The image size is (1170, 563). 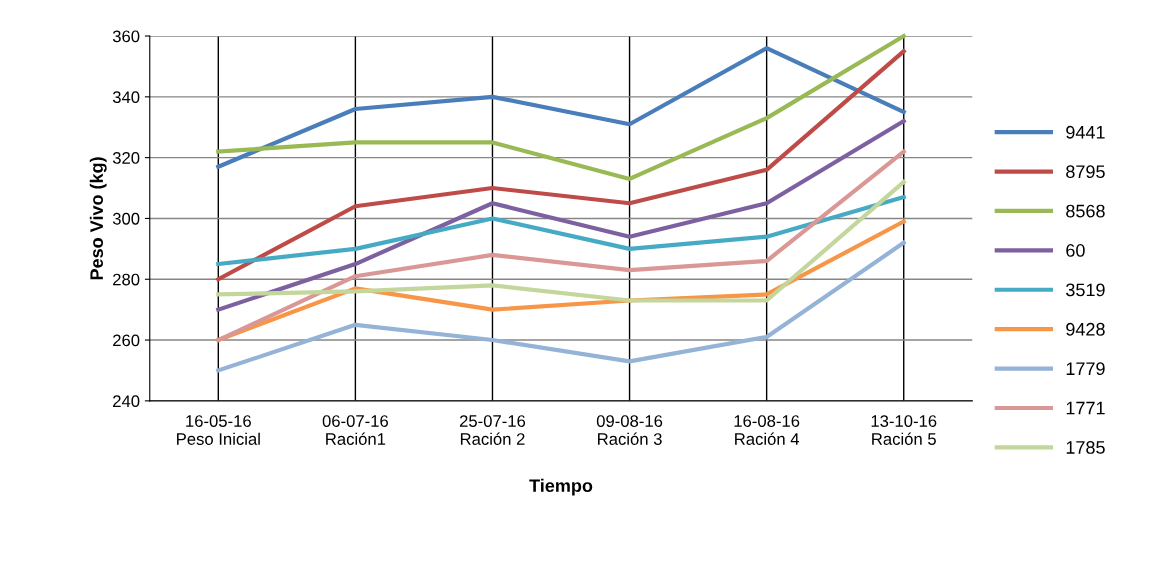 I want to click on y-tick-label: 260, so click(x=126, y=340).